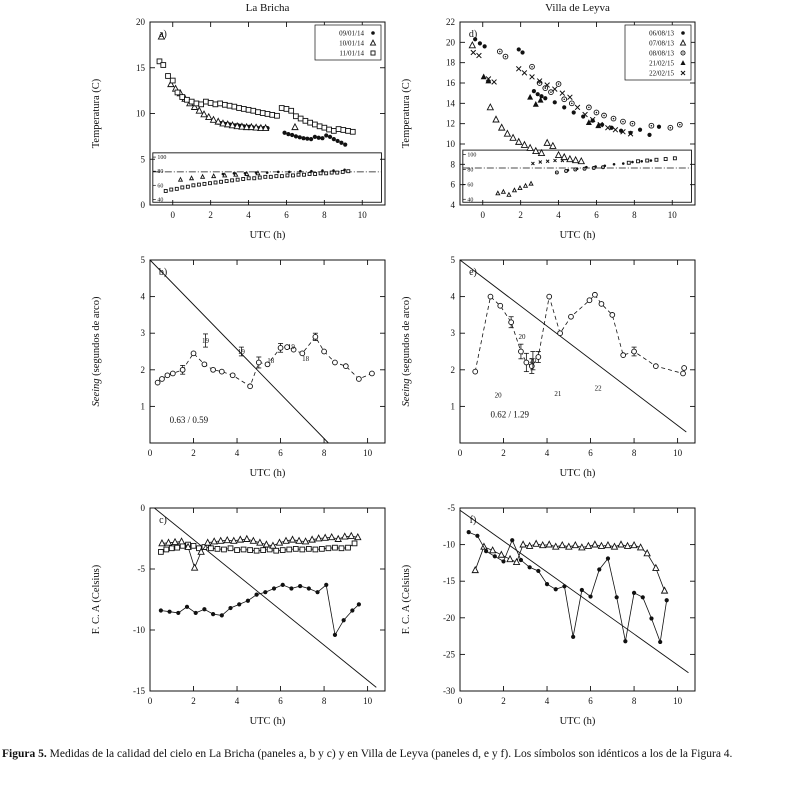 The height and width of the screenshot is (797, 802). I want to click on inset-tick-label: 40, so click(470, 200).